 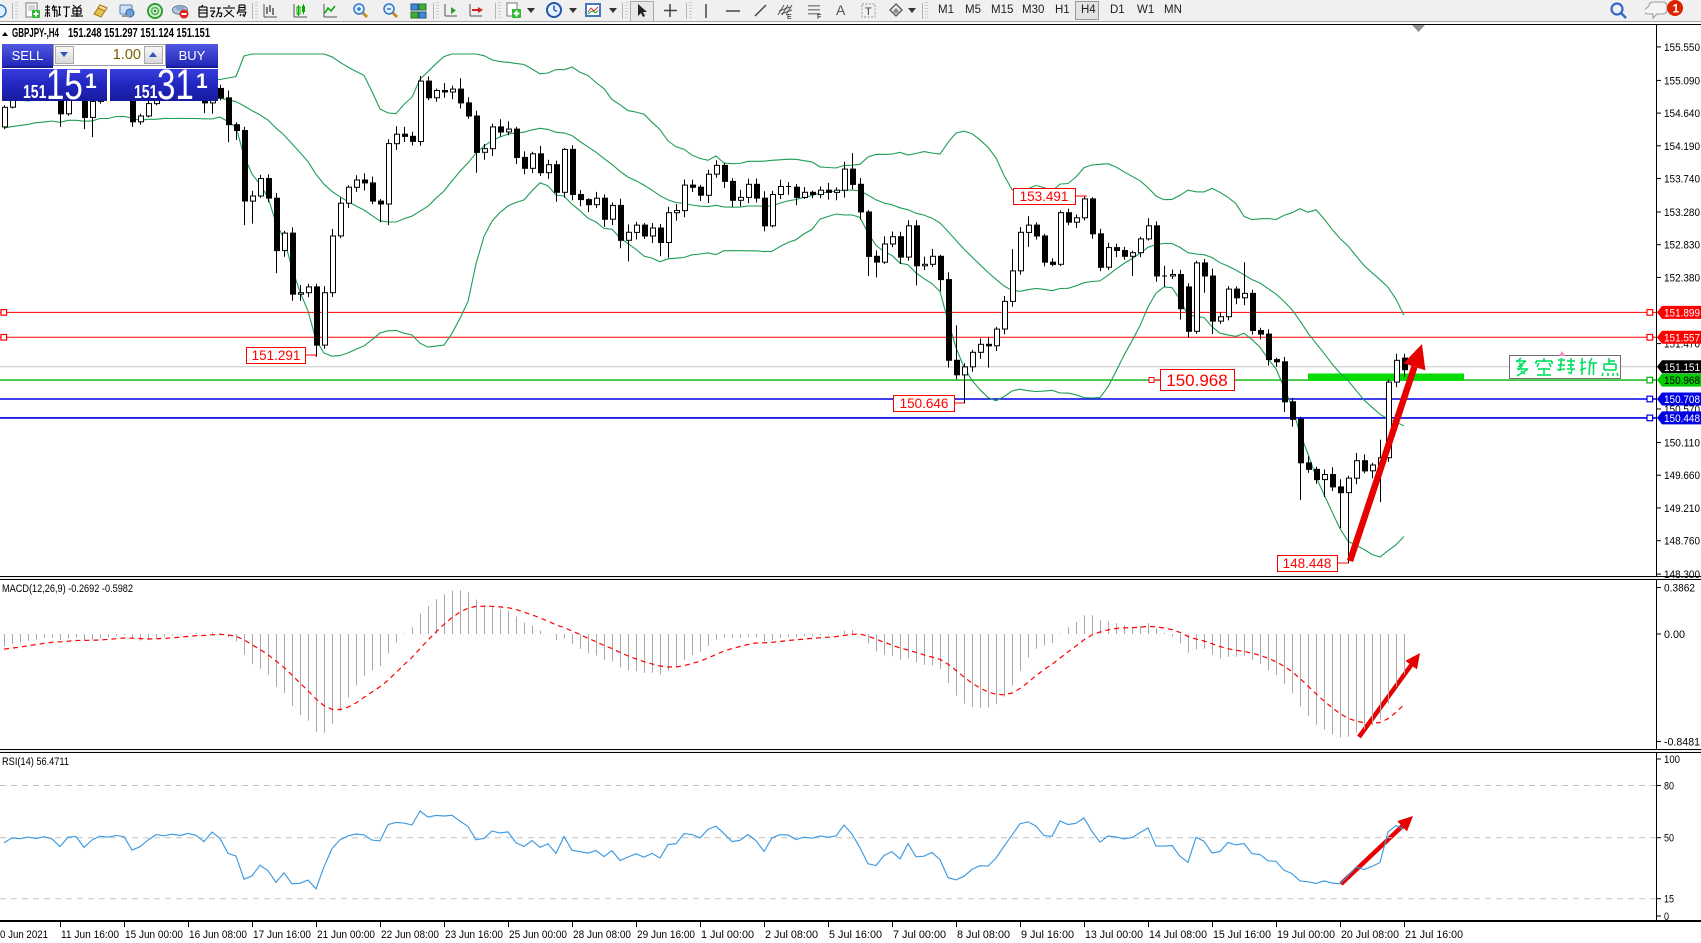 I want to click on svg-text: 152.830, so click(x=1682, y=246).